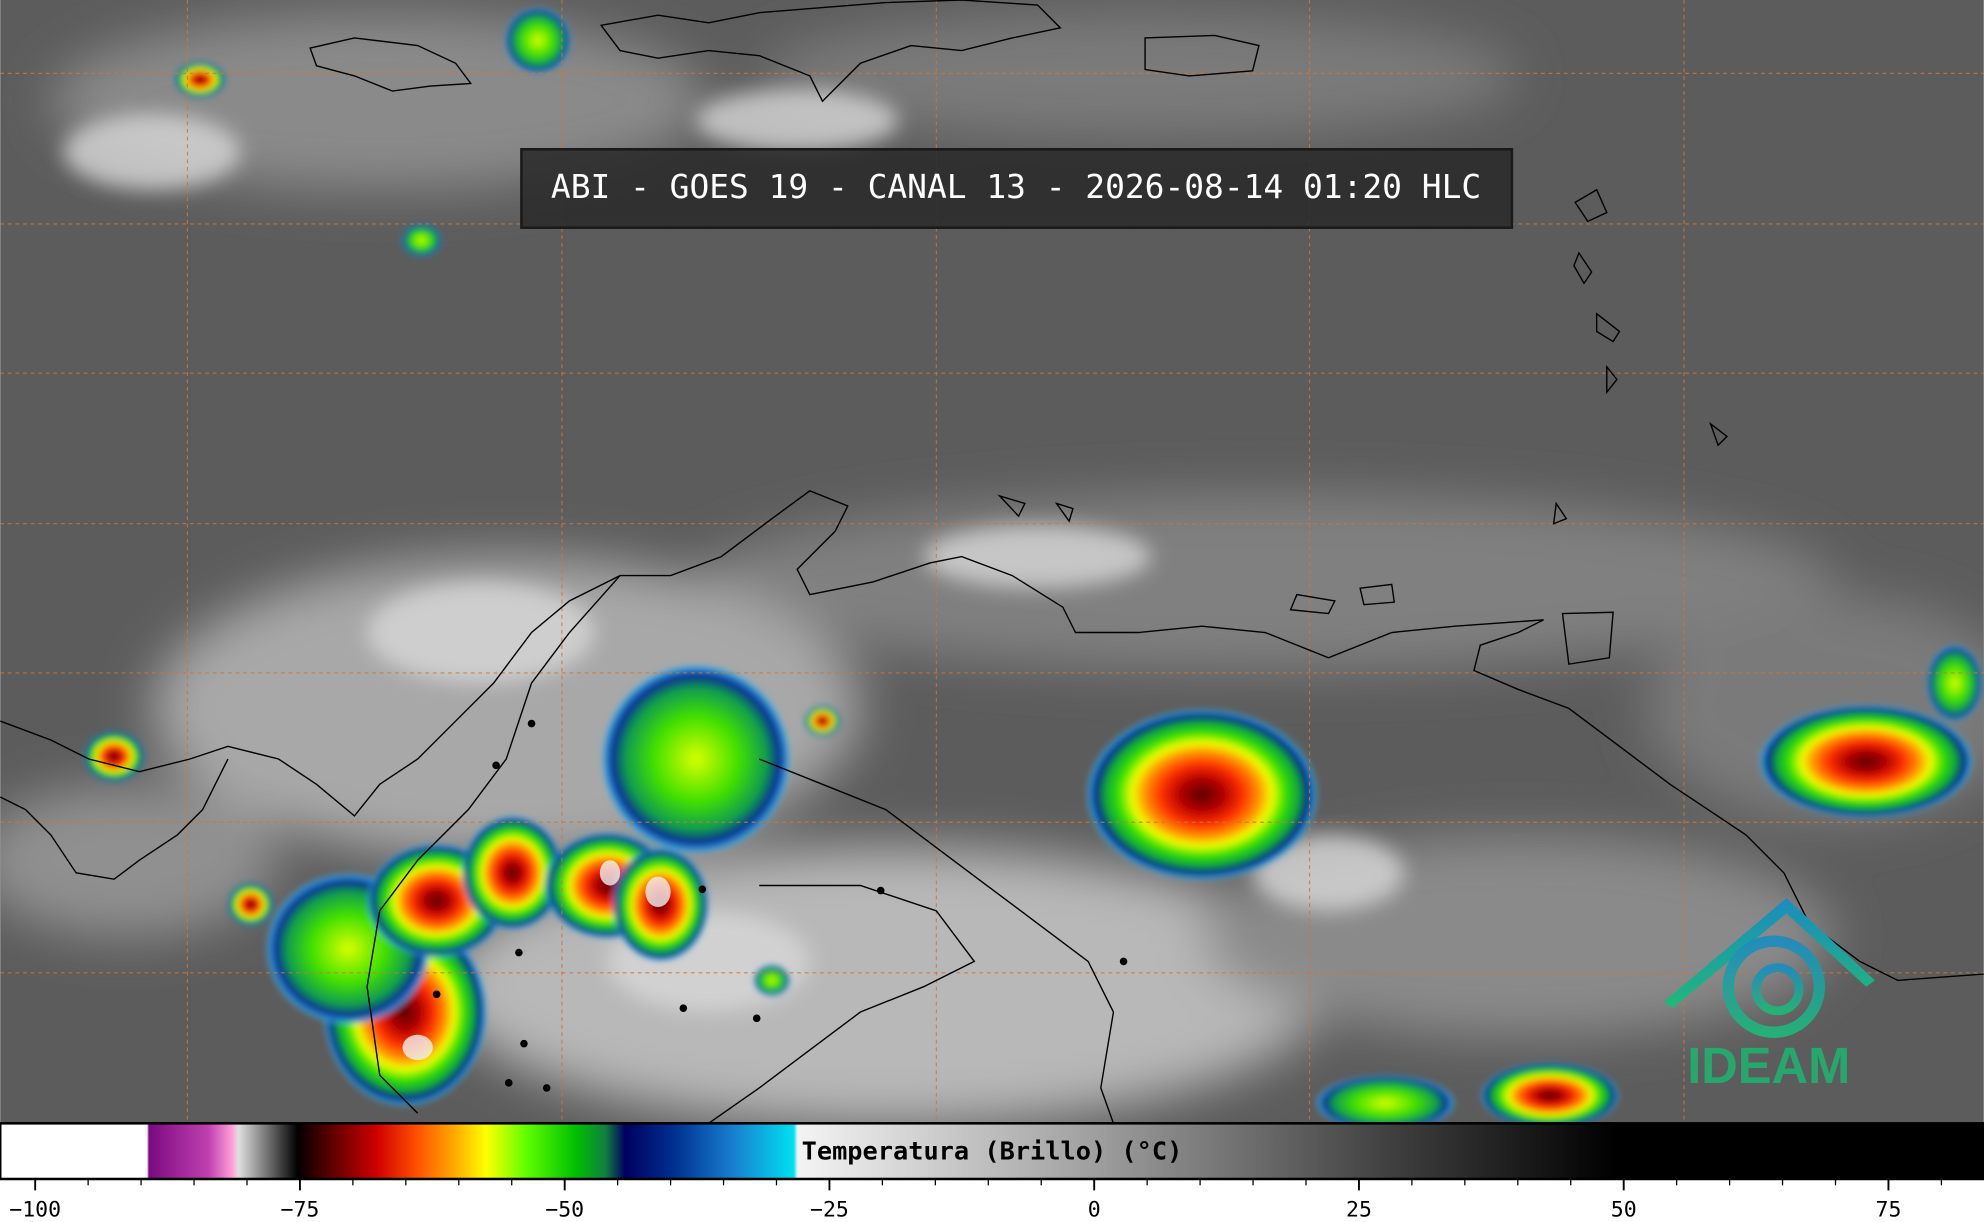  I want to click on logo: IDEAM, so click(1769, 996).